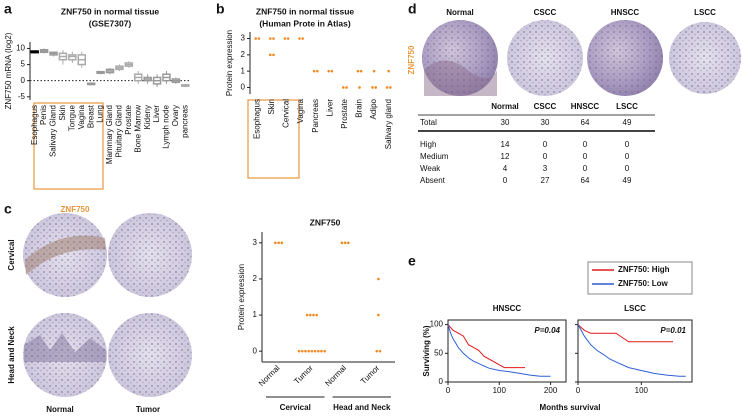 This screenshot has height=420, width=743. I want to click on x-tick-label: Adipo, so click(373, 108).